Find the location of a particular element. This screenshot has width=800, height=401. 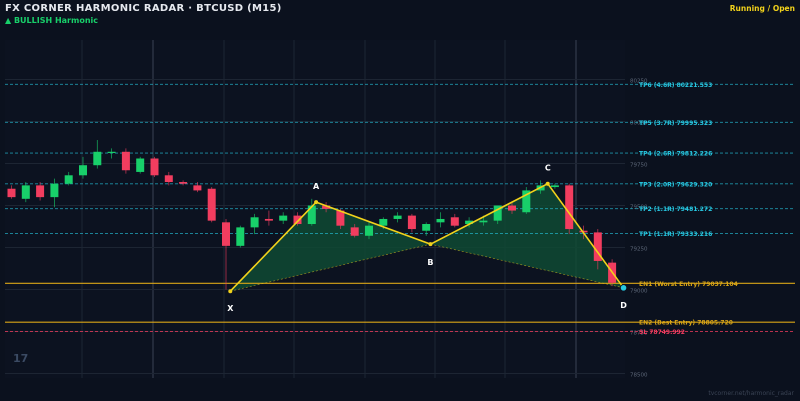

y-tick-label: 80250 is located at coordinates (639, 82).